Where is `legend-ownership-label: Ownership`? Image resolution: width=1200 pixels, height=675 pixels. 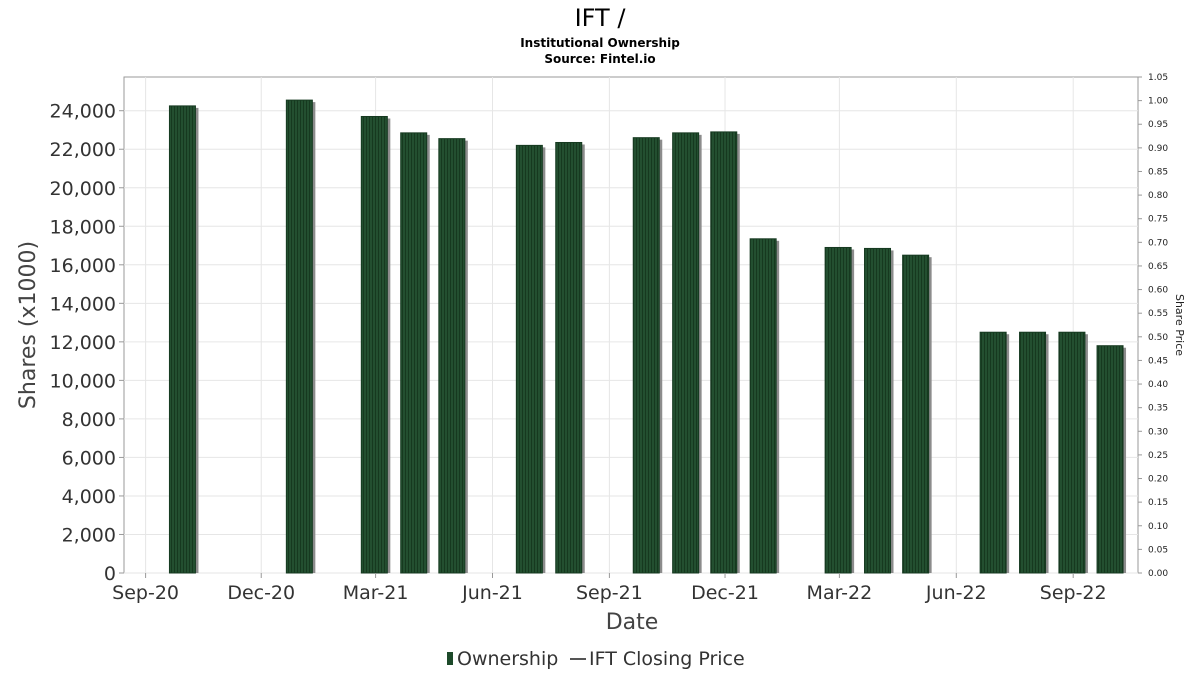 legend-ownership-label: Ownership is located at coordinates (507, 659).